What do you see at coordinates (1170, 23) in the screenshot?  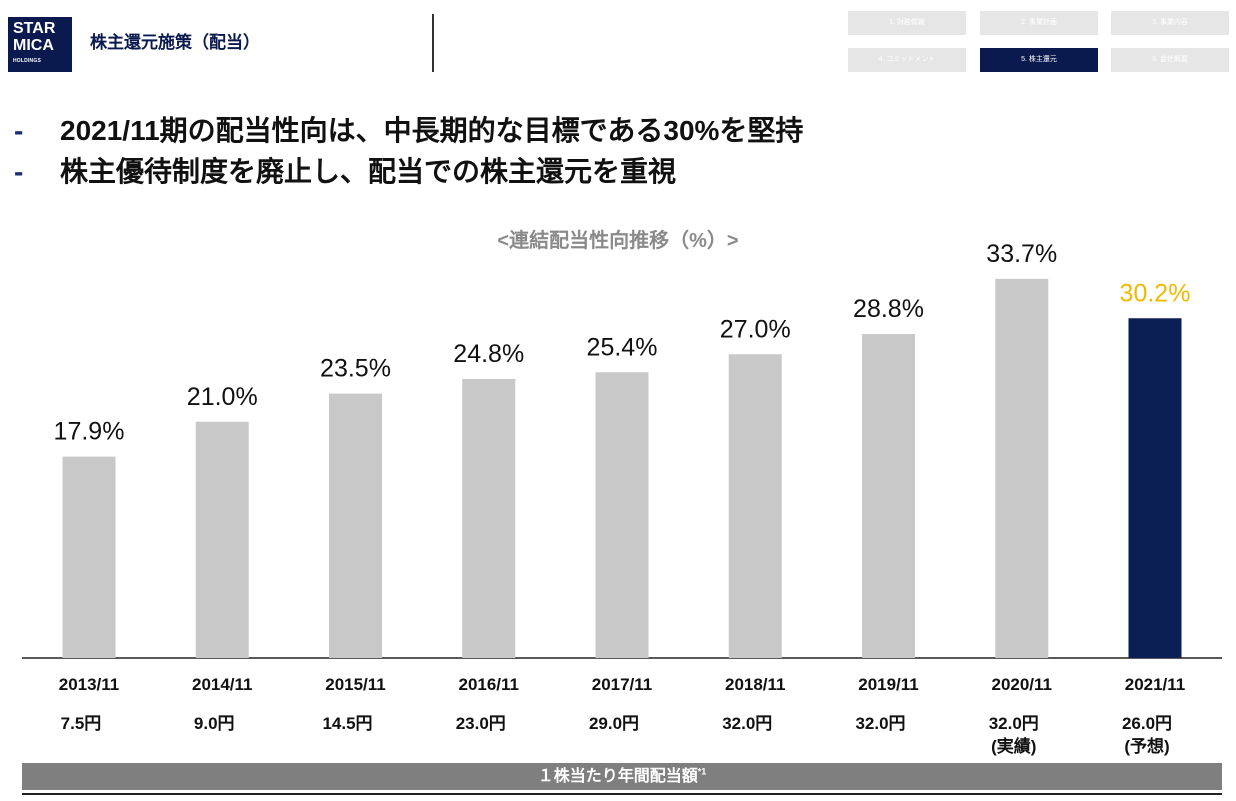 I see `nav-item-business-content: 3. 事業内容` at bounding box center [1170, 23].